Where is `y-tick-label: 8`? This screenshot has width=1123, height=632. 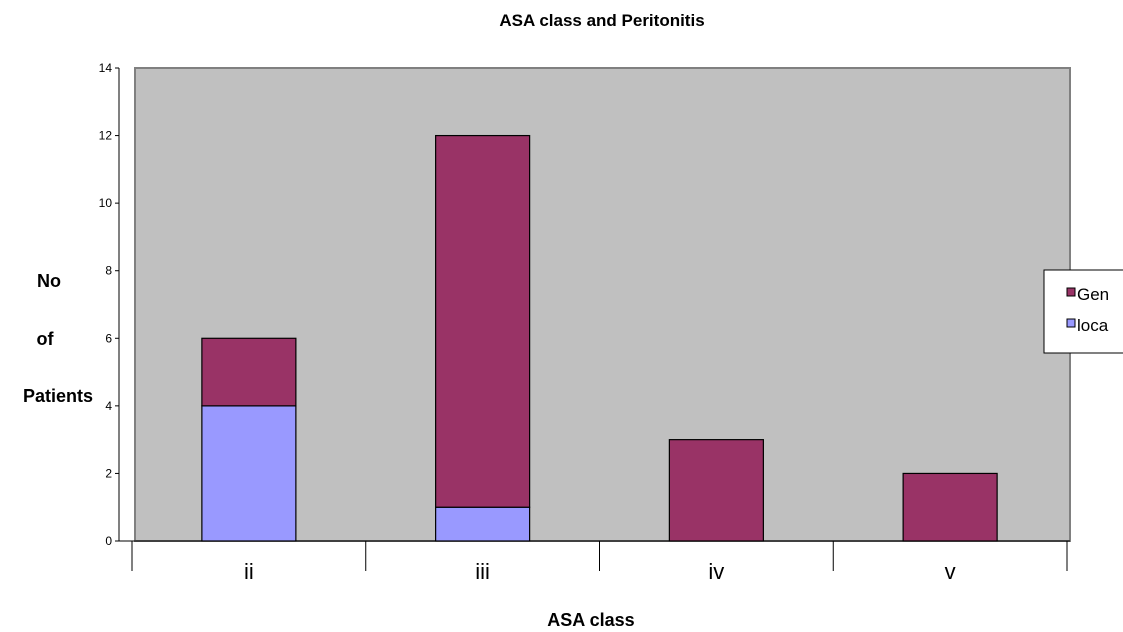 y-tick-label: 8 is located at coordinates (108, 271).